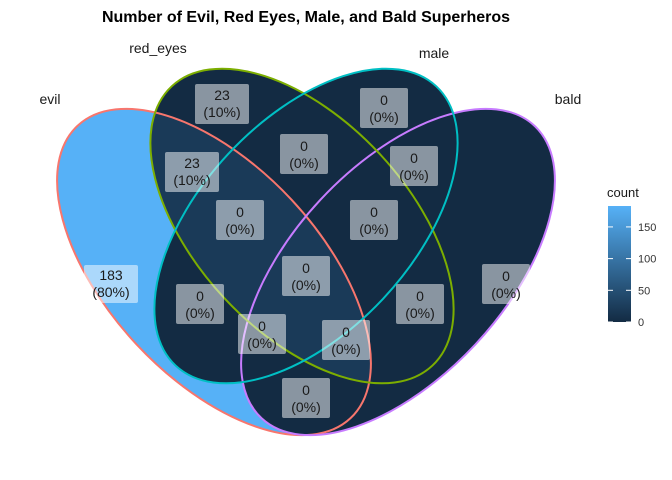 The height and width of the screenshot is (480, 672). Describe the element at coordinates (647, 228) in the screenshot. I see `legend-tick-label: 150` at that location.